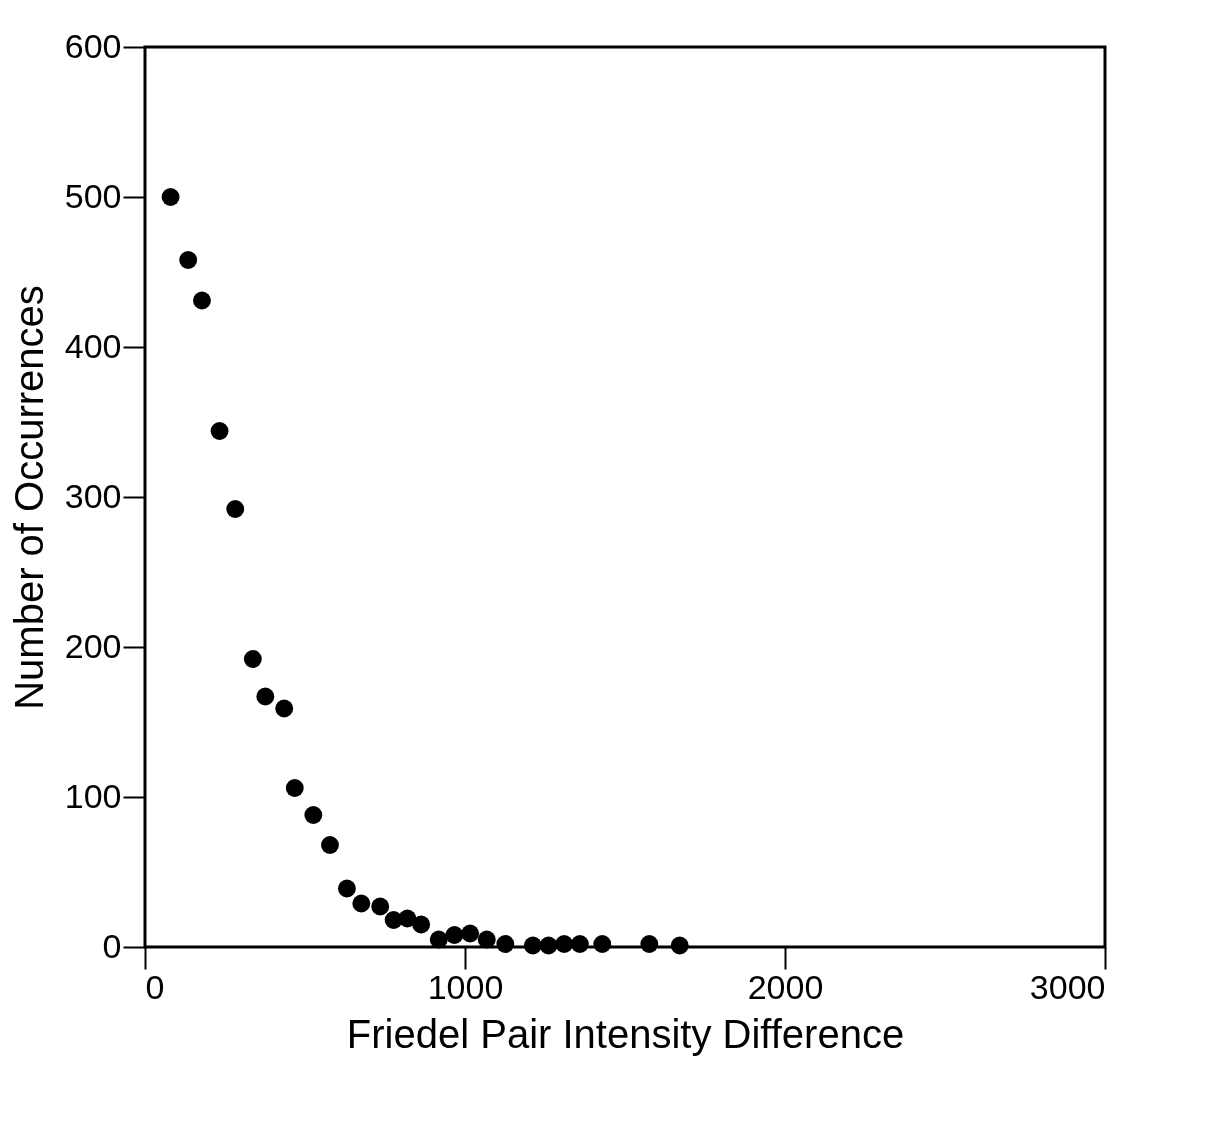 This screenshot has width=1217, height=1140. I want to click on x-tick-label: 1000, so click(465, 986).